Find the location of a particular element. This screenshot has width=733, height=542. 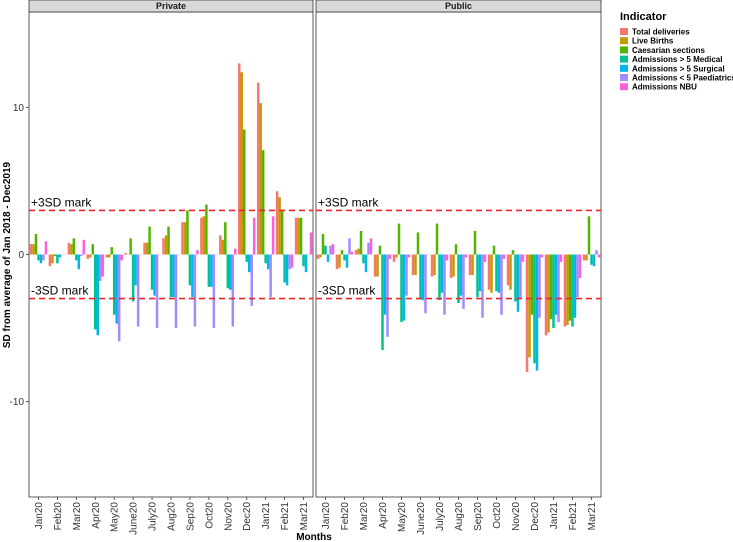

reference-line-label: +3SD mark is located at coordinates (348, 202).